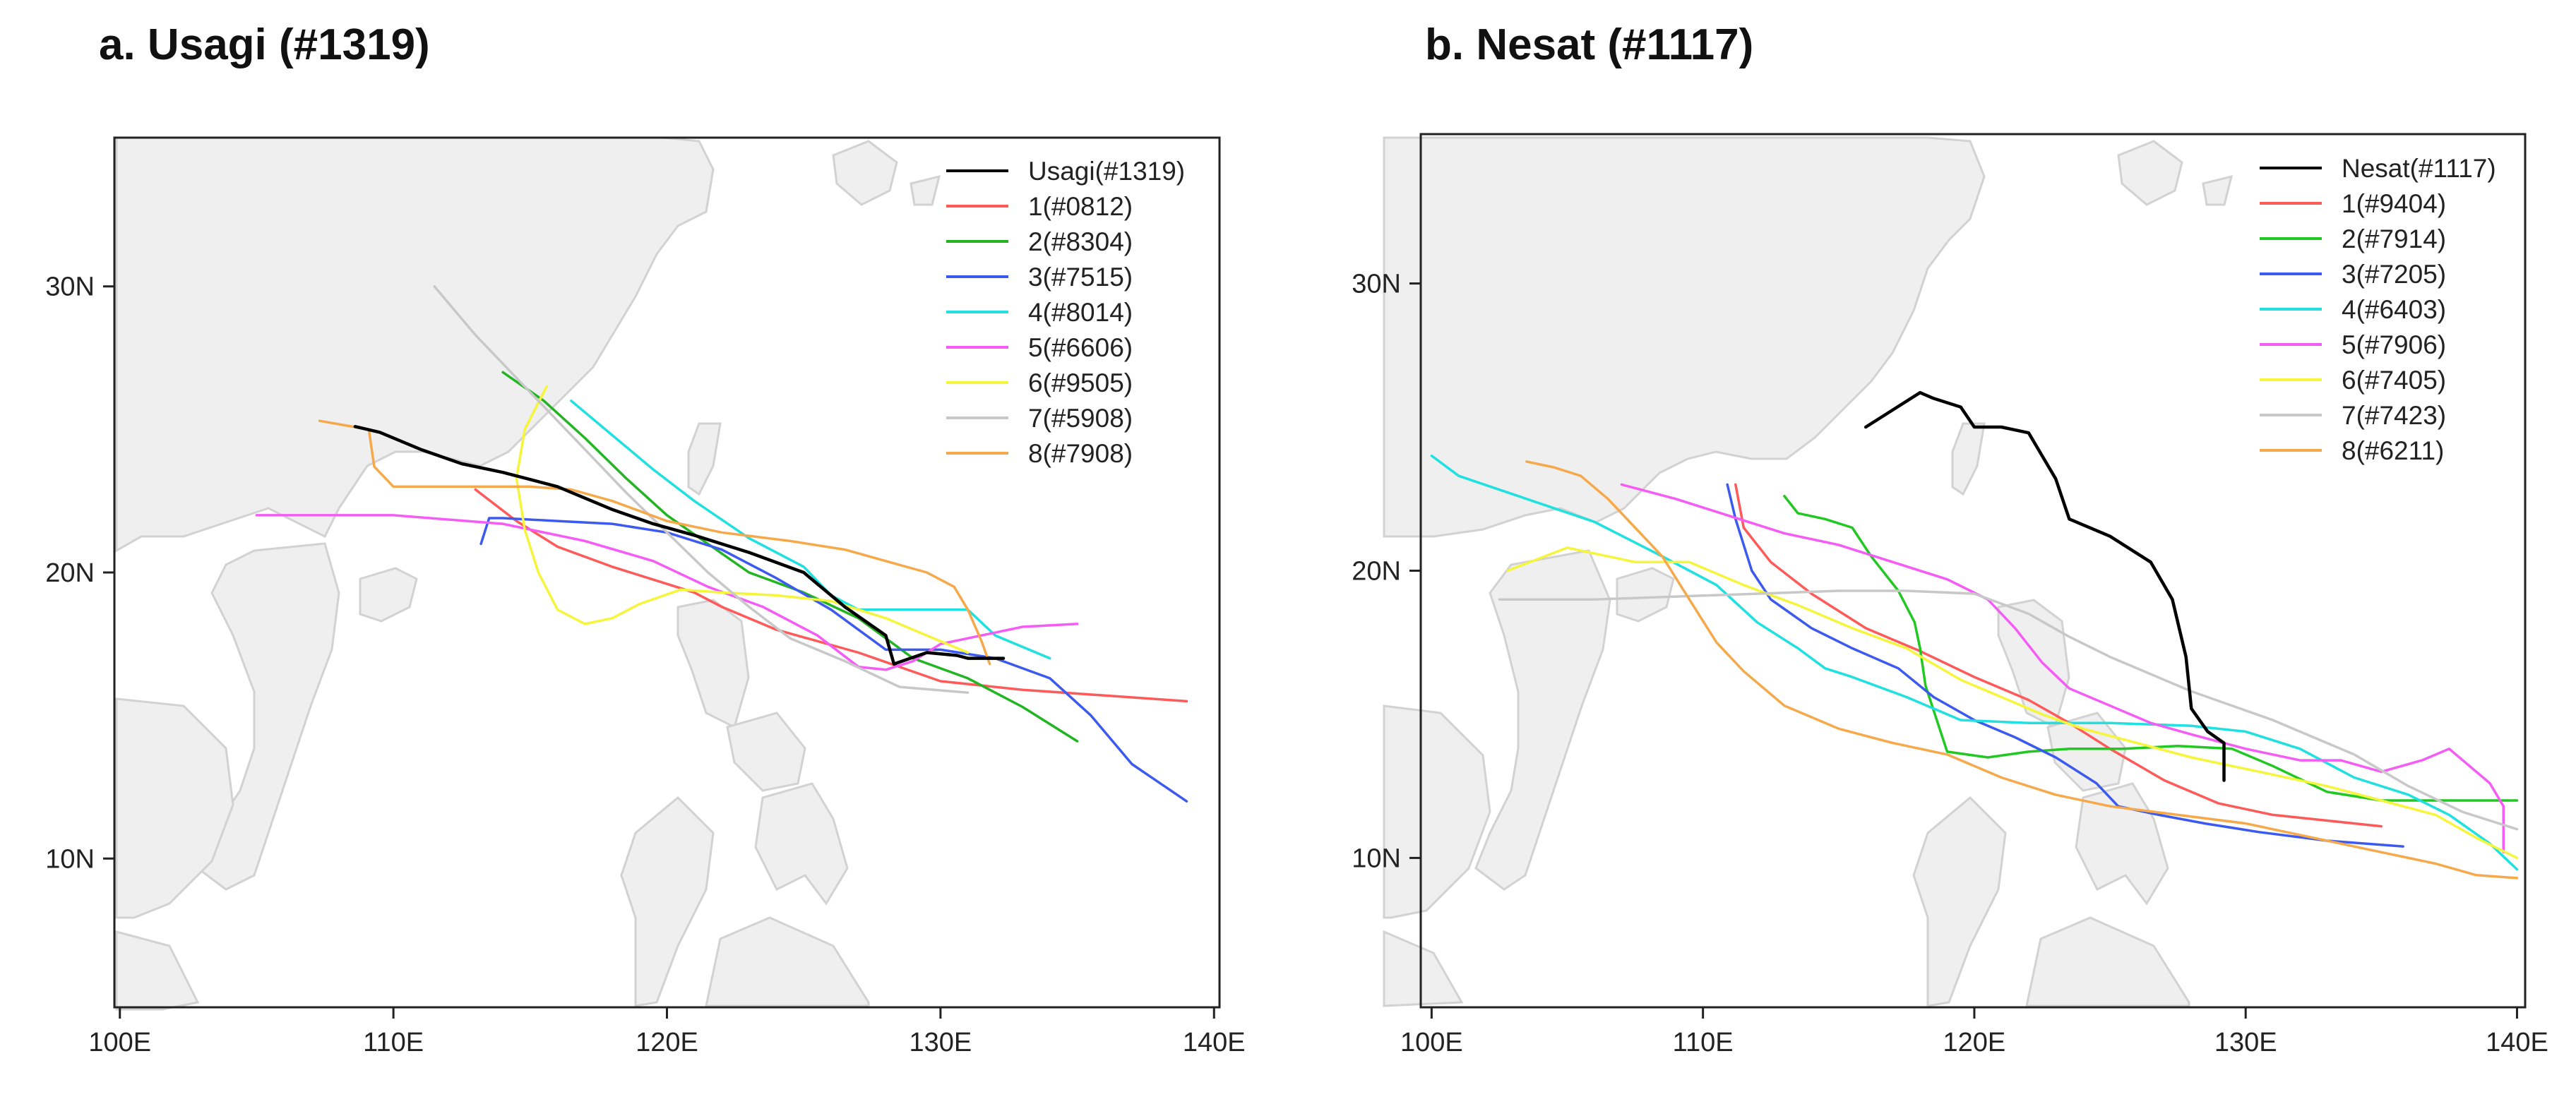 The image size is (2576, 1104). What do you see at coordinates (264, 45) in the screenshot?
I see `panel-a-title: a. Usagi (#1319)` at bounding box center [264, 45].